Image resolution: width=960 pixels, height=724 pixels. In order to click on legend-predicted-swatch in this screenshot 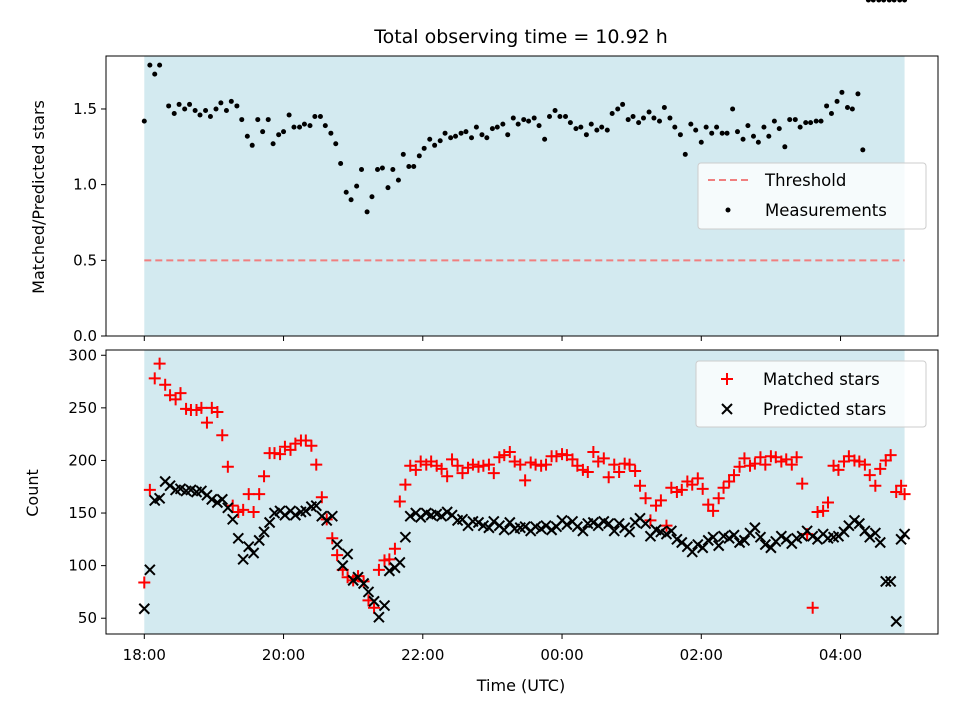, I will do `click(727, 409)`.